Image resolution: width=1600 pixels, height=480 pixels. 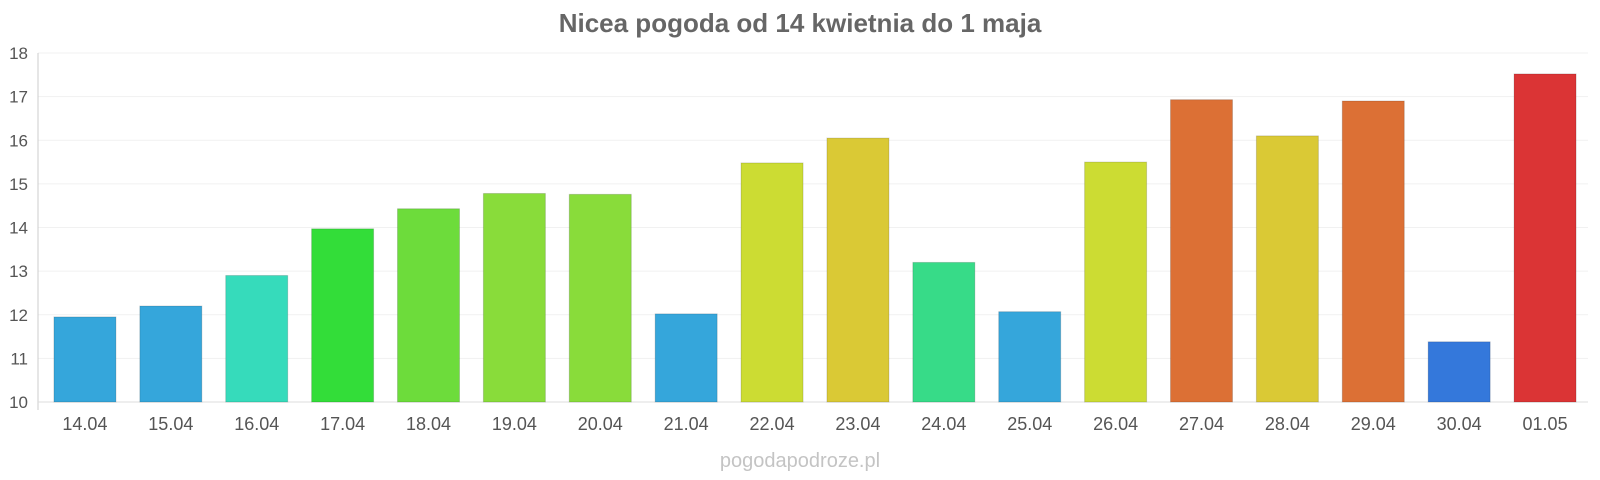 I want to click on bar-16.04, so click(x=257, y=338).